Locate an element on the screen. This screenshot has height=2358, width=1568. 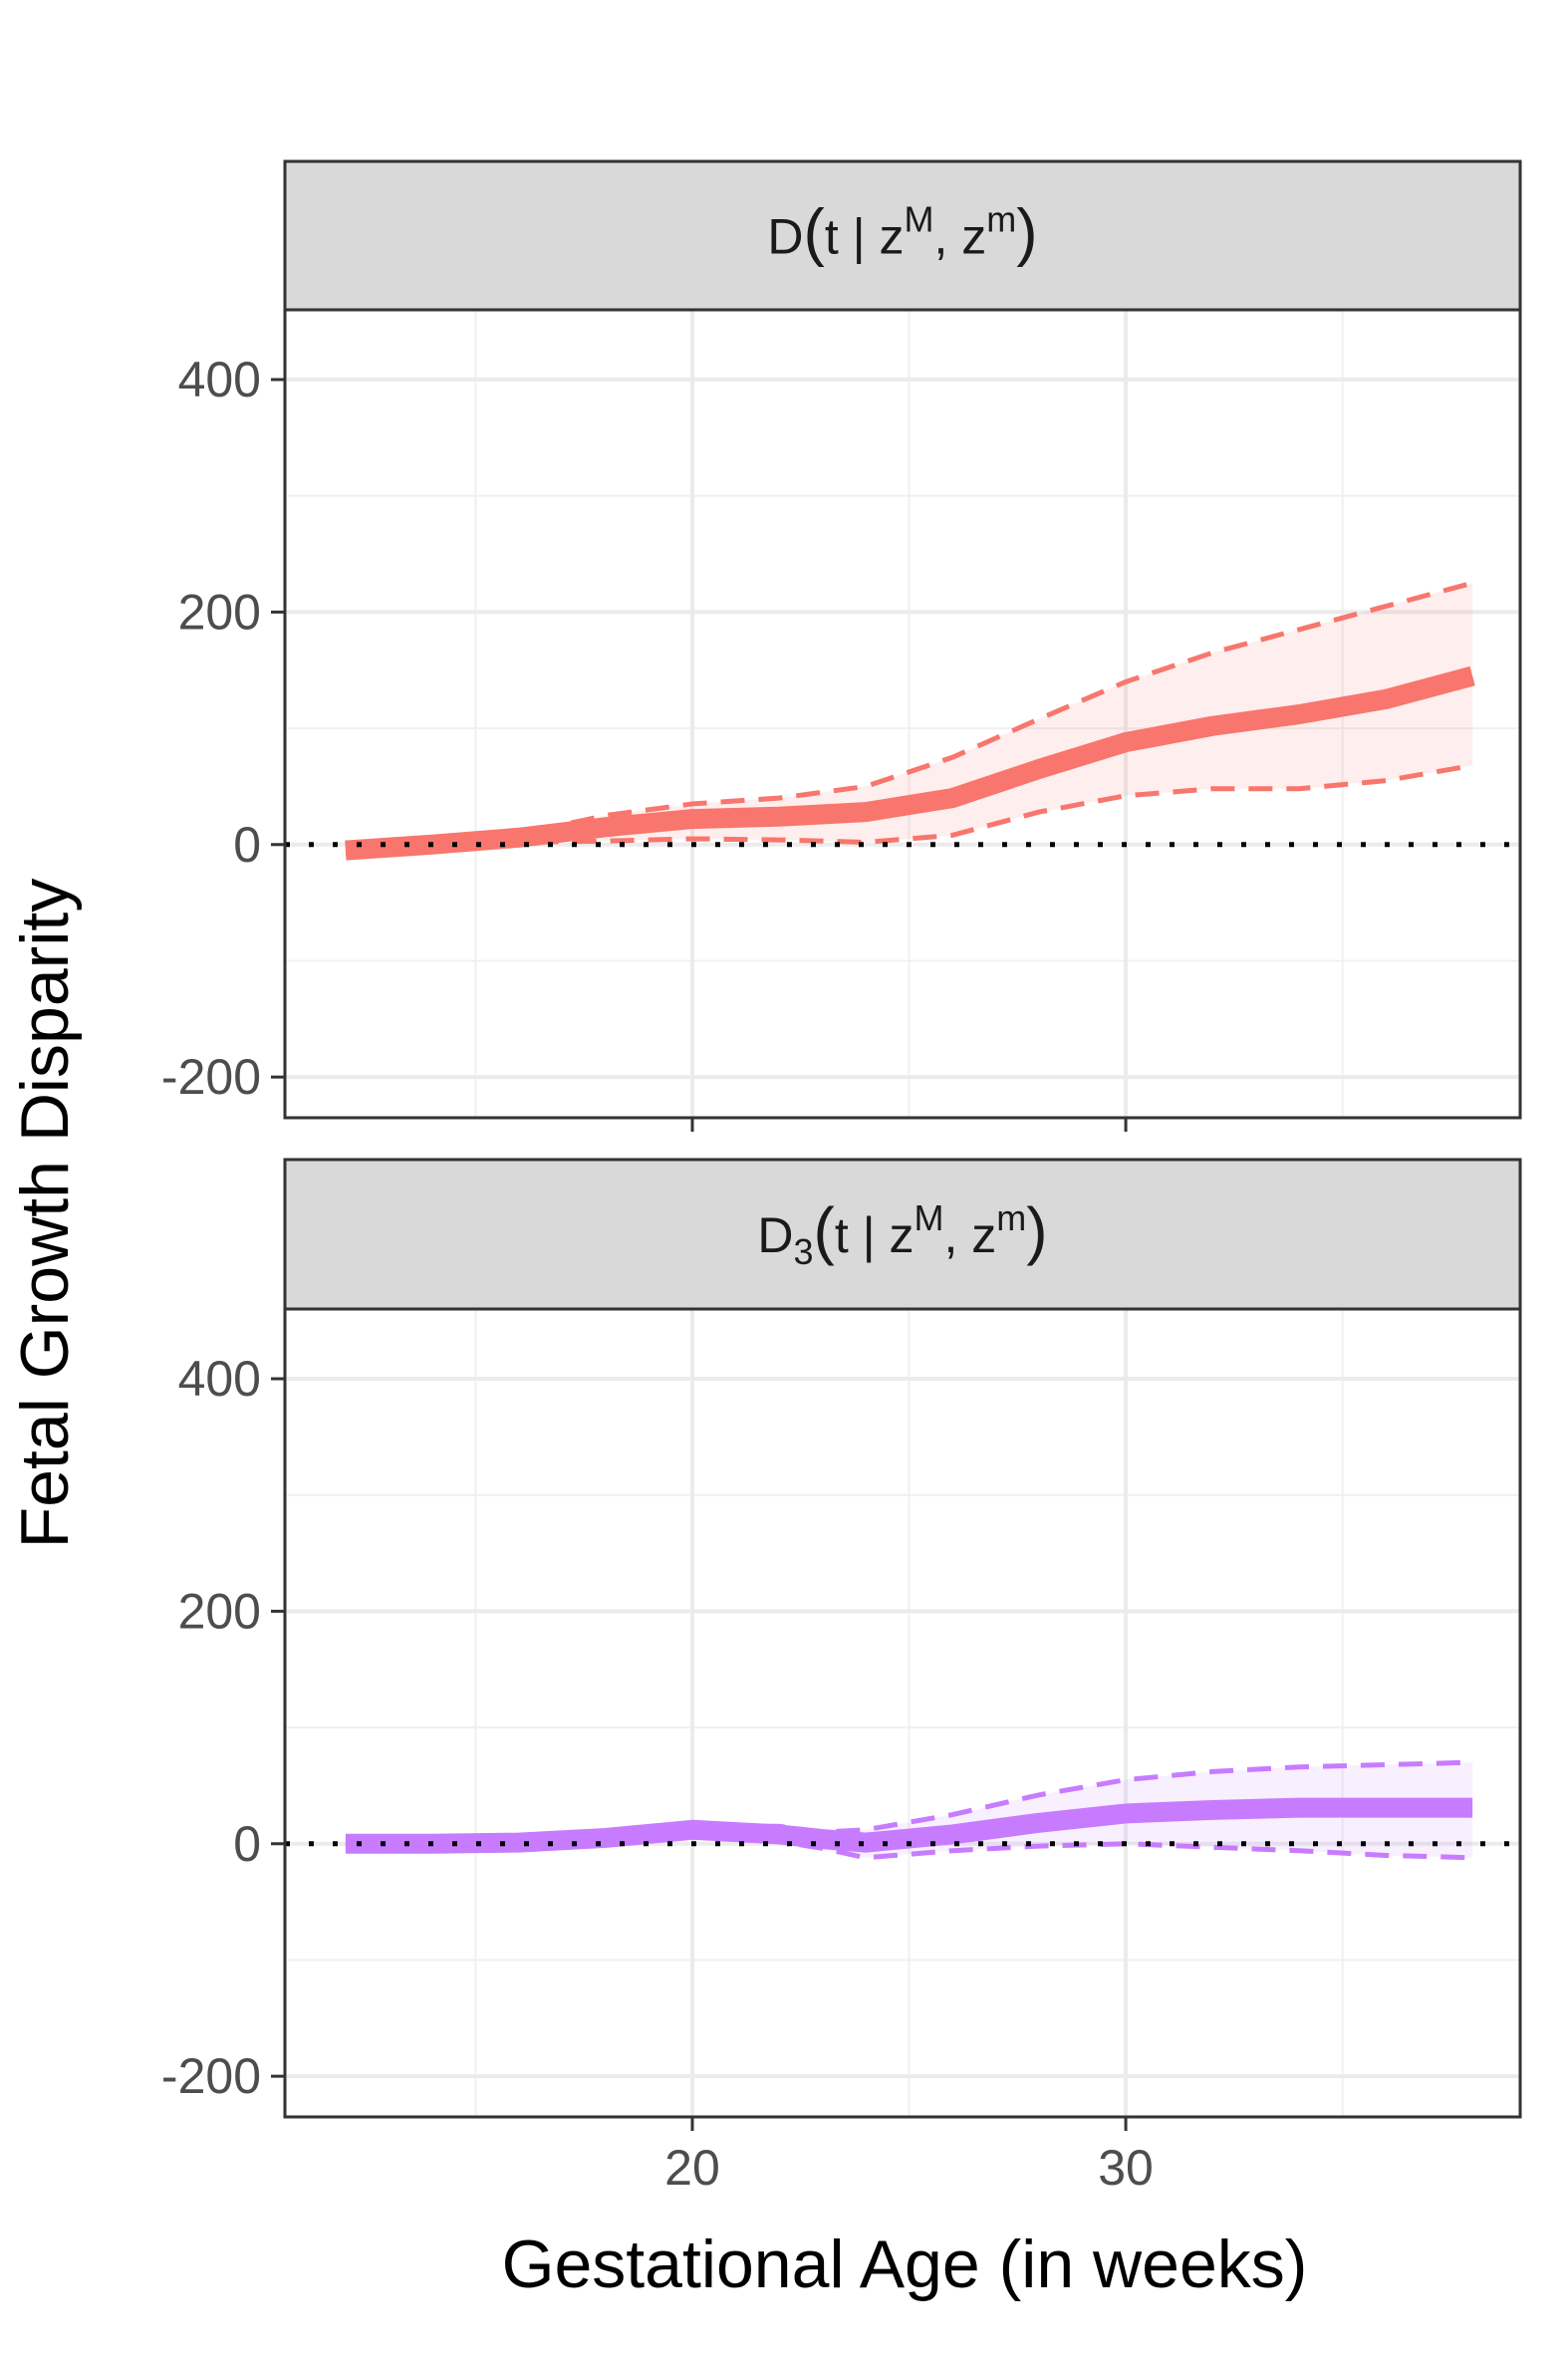
strip-subscript: 3 is located at coordinates (803, 1251).